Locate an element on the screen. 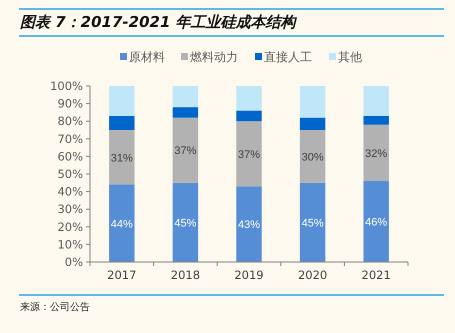 Image resolution: width=455 pixels, height=333 pixels. y-tick-label: 10% is located at coordinates (70, 244).